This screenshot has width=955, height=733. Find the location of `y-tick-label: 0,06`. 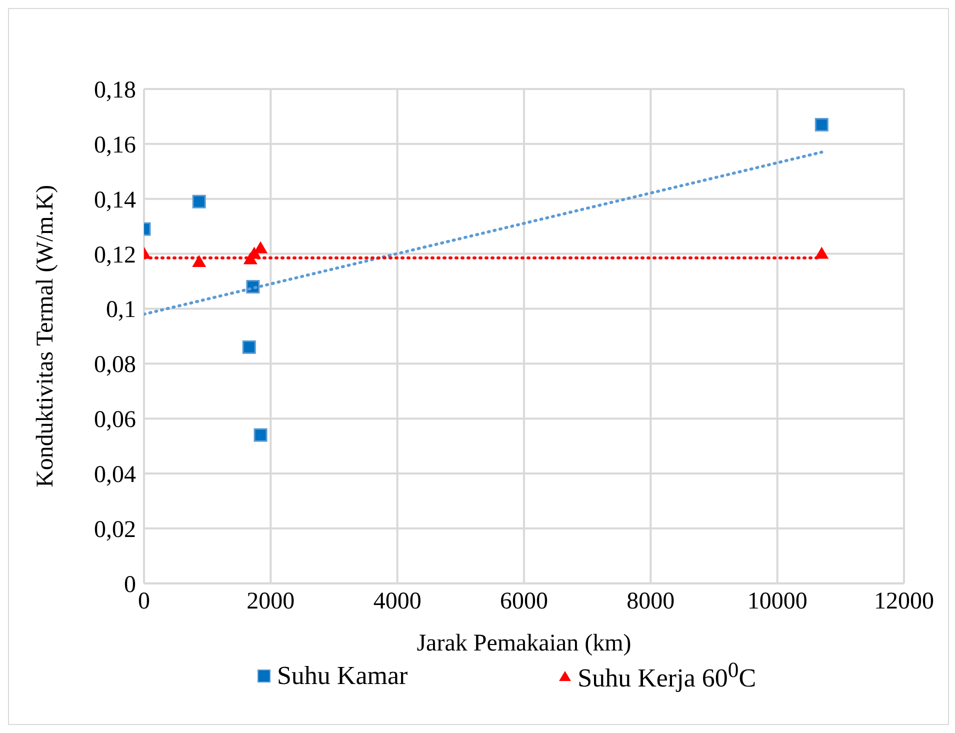

y-tick-label: 0,06 is located at coordinates (115, 420).